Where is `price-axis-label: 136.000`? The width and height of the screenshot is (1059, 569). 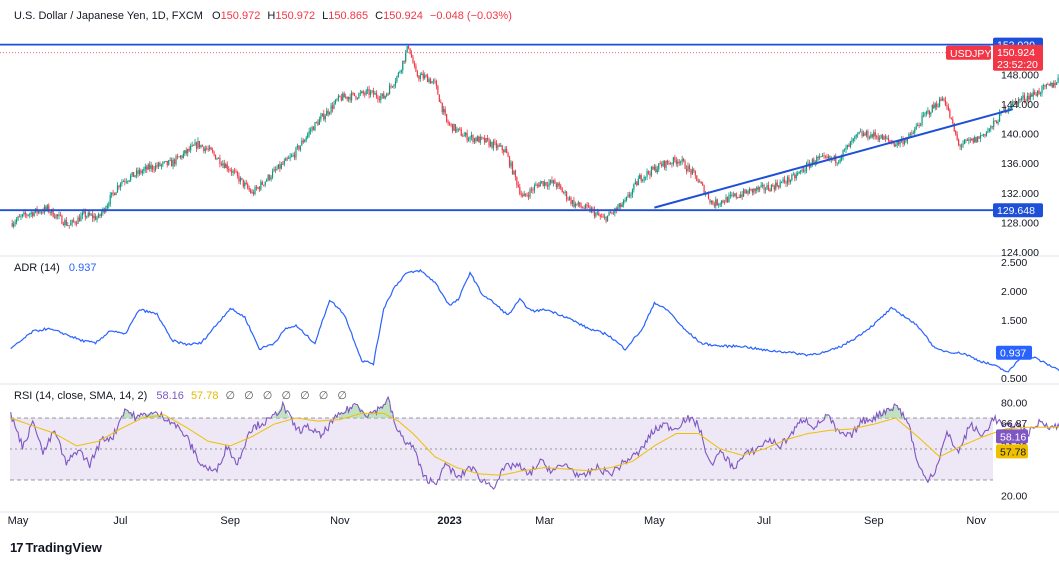 price-axis-label: 136.000 is located at coordinates (1020, 164).